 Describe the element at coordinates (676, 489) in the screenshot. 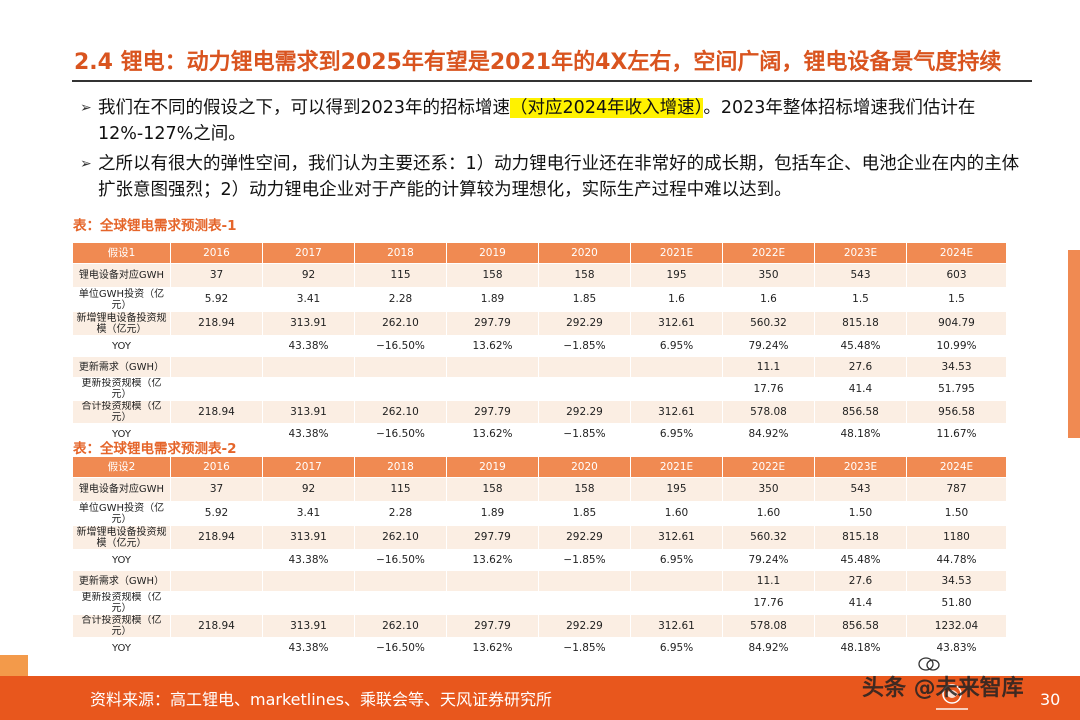

I see `table-cell: 195` at that location.